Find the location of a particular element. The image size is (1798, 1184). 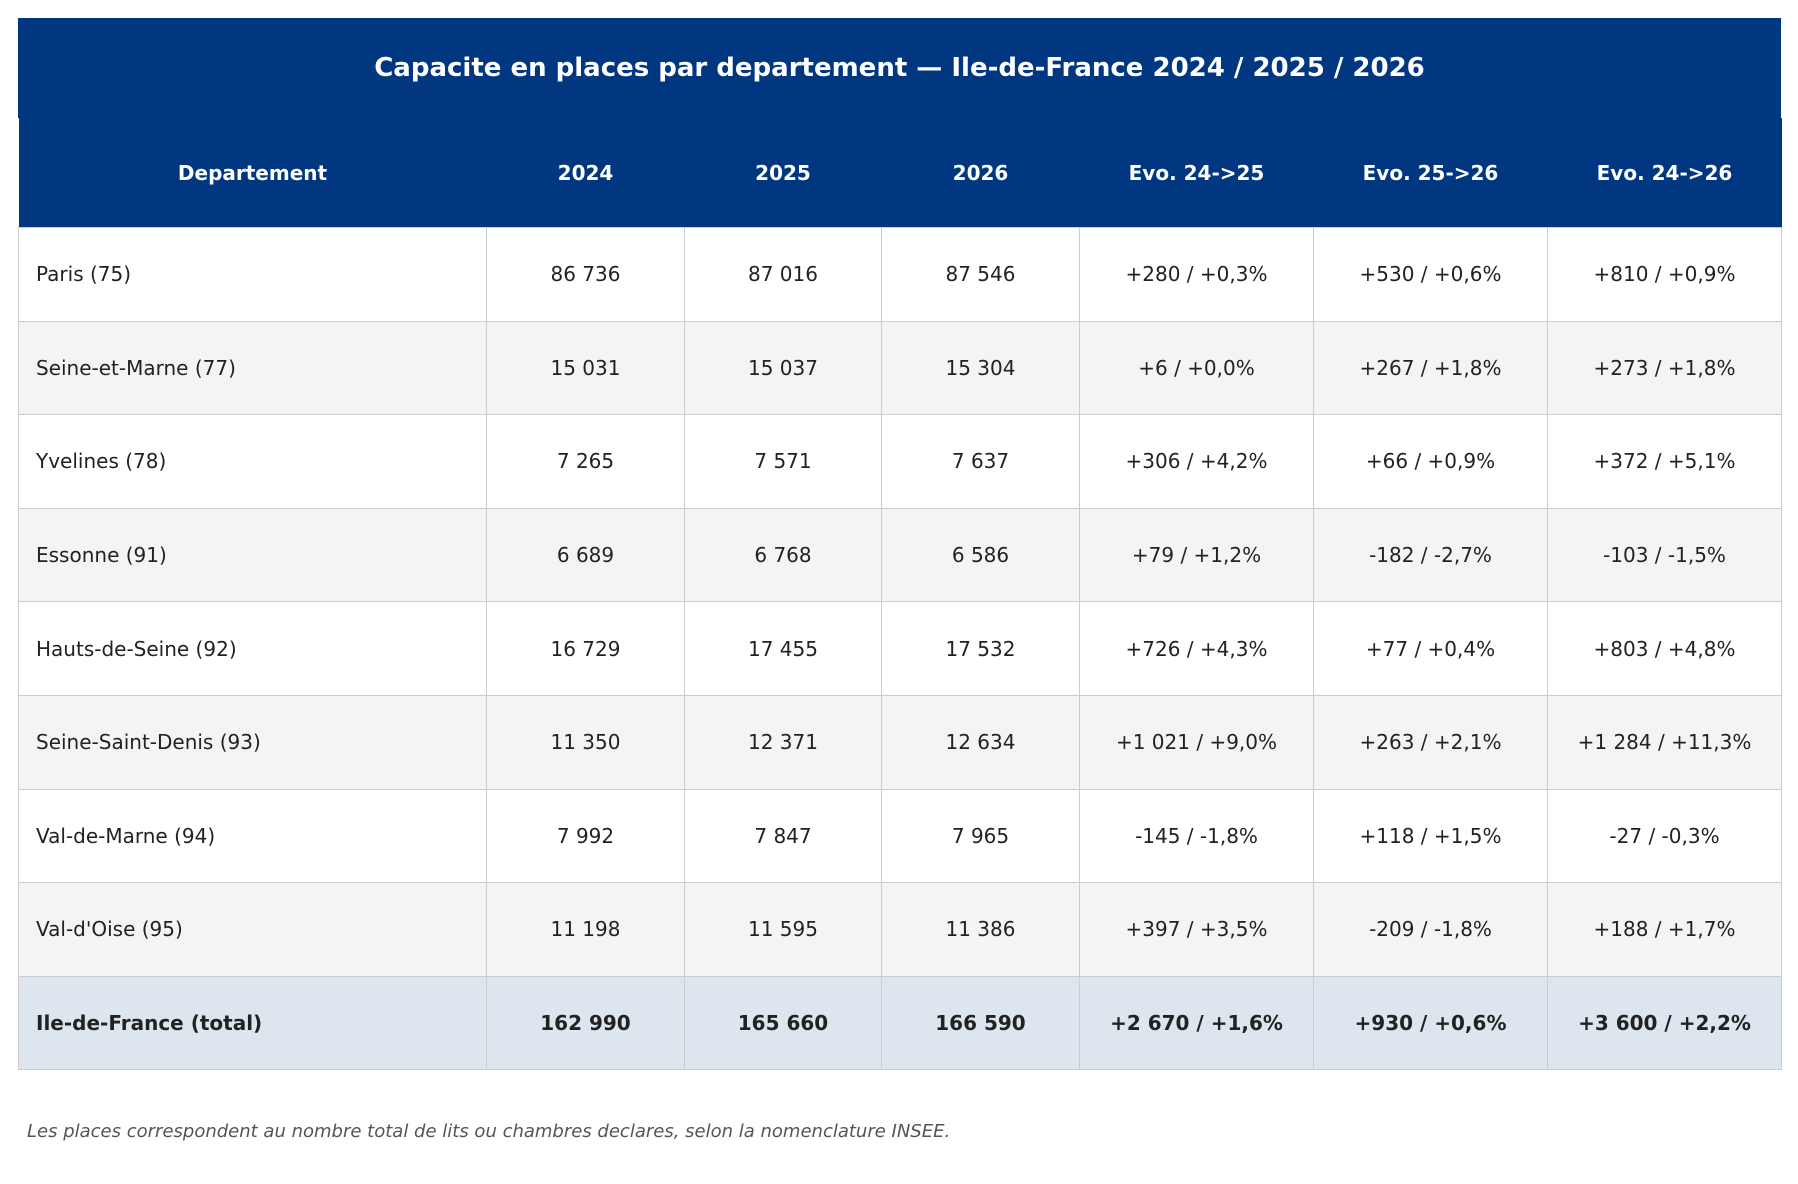

value-2025-cell: 87 016 is located at coordinates (783, 274).